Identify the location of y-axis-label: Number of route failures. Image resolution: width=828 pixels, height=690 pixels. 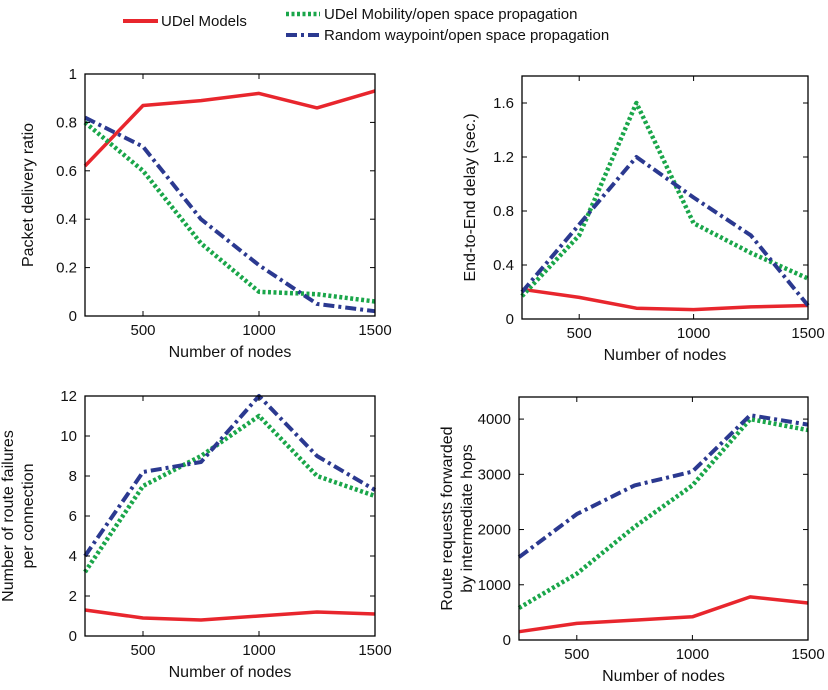
(8, 516).